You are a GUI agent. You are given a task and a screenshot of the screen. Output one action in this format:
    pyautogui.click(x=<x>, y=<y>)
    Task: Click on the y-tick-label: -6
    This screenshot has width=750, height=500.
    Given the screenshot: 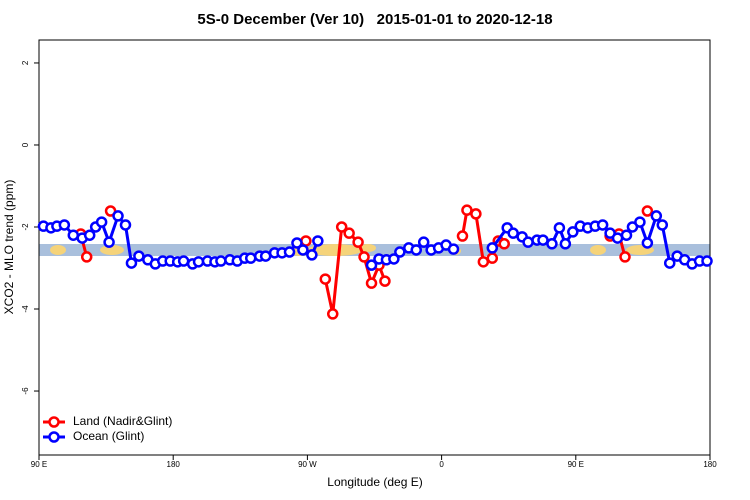 What is the action you would take?
    pyautogui.click(x=25, y=391)
    